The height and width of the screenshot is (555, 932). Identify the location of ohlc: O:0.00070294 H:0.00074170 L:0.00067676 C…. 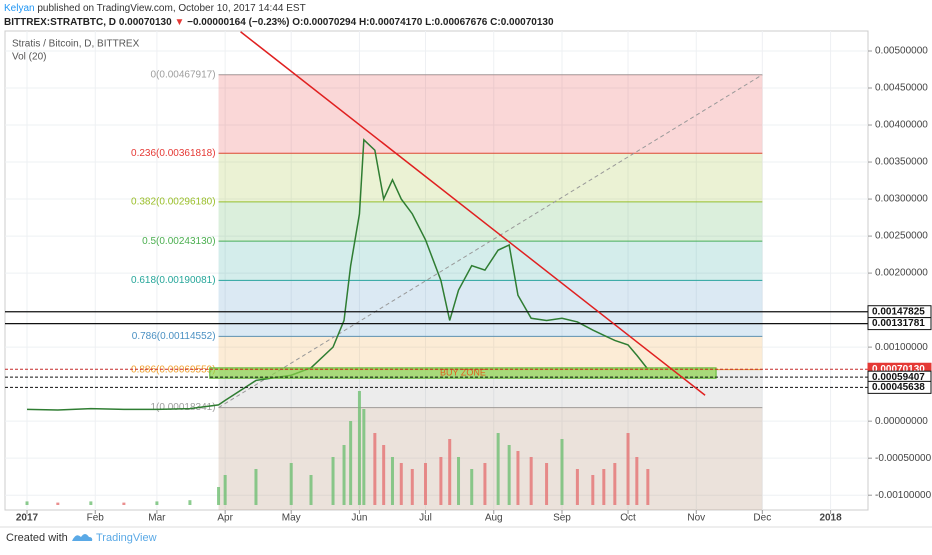
(423, 22).